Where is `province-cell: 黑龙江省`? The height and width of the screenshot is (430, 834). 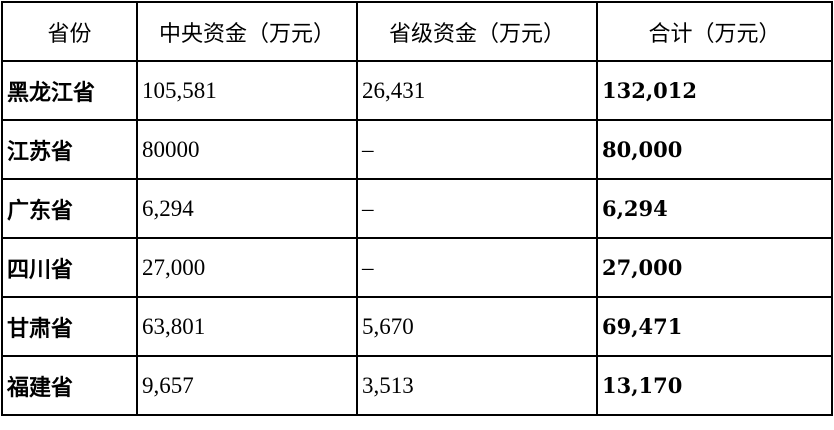
province-cell: 黑龙江省 is located at coordinates (69, 90).